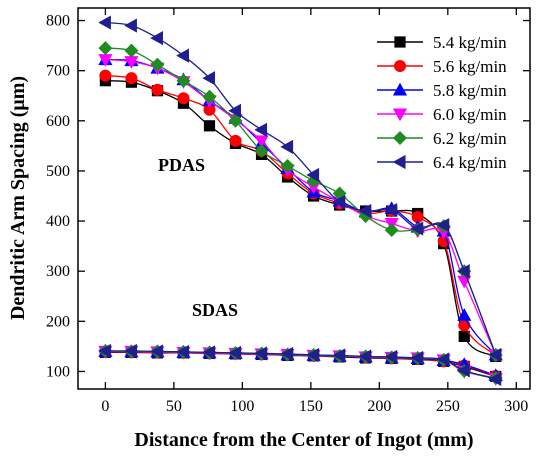 Image resolution: width=550 pixels, height=460 pixels. What do you see at coordinates (174, 406) in the screenshot?
I see `x-tick-label: 50` at bounding box center [174, 406].